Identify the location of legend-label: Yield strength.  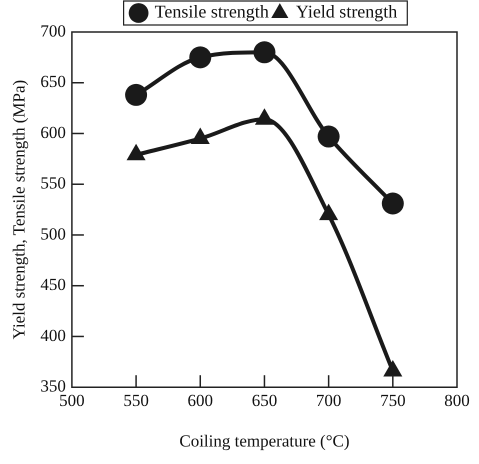
(347, 12).